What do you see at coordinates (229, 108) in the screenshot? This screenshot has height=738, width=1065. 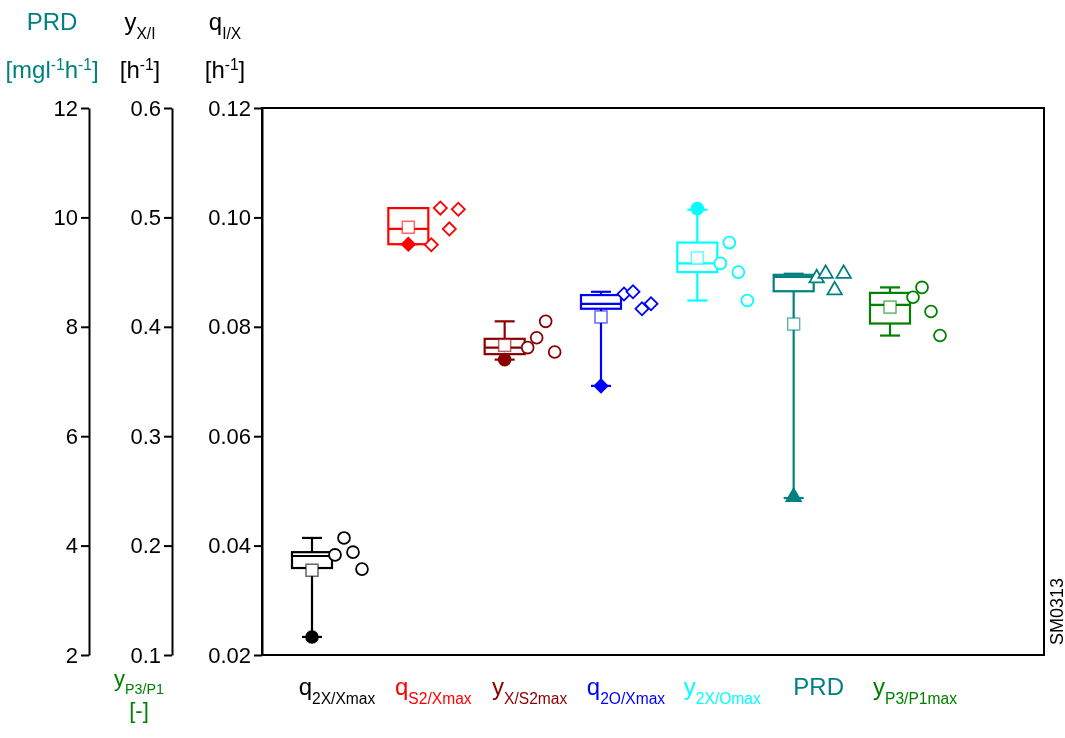 I see `y-tick-label: 0.12` at bounding box center [229, 108].